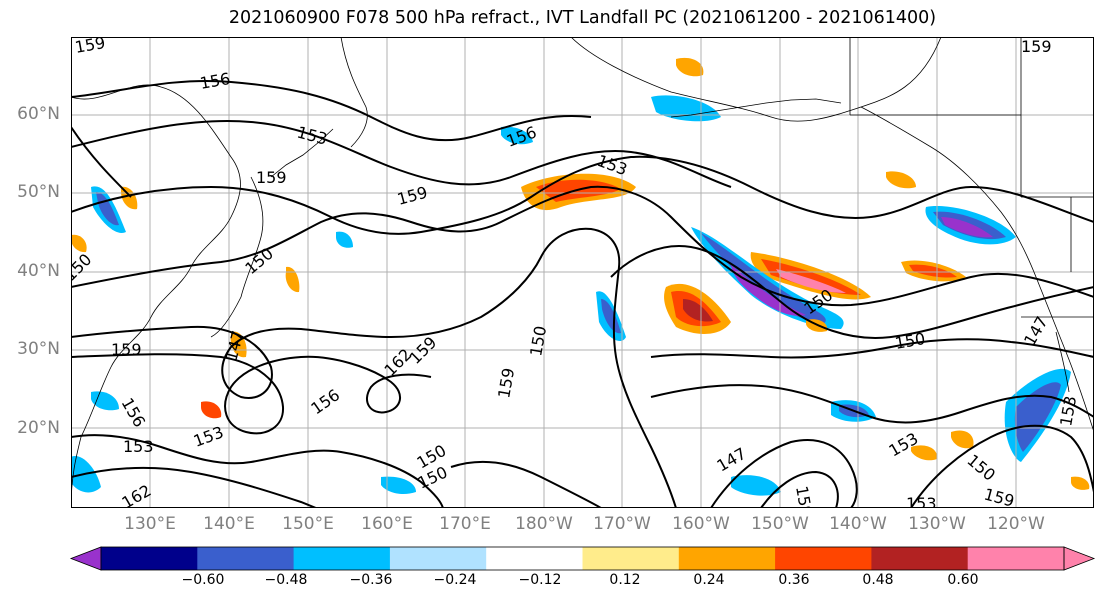 This screenshot has width=1105, height=601. I want to click on lon-label-130e: 130°E, so click(150, 524).